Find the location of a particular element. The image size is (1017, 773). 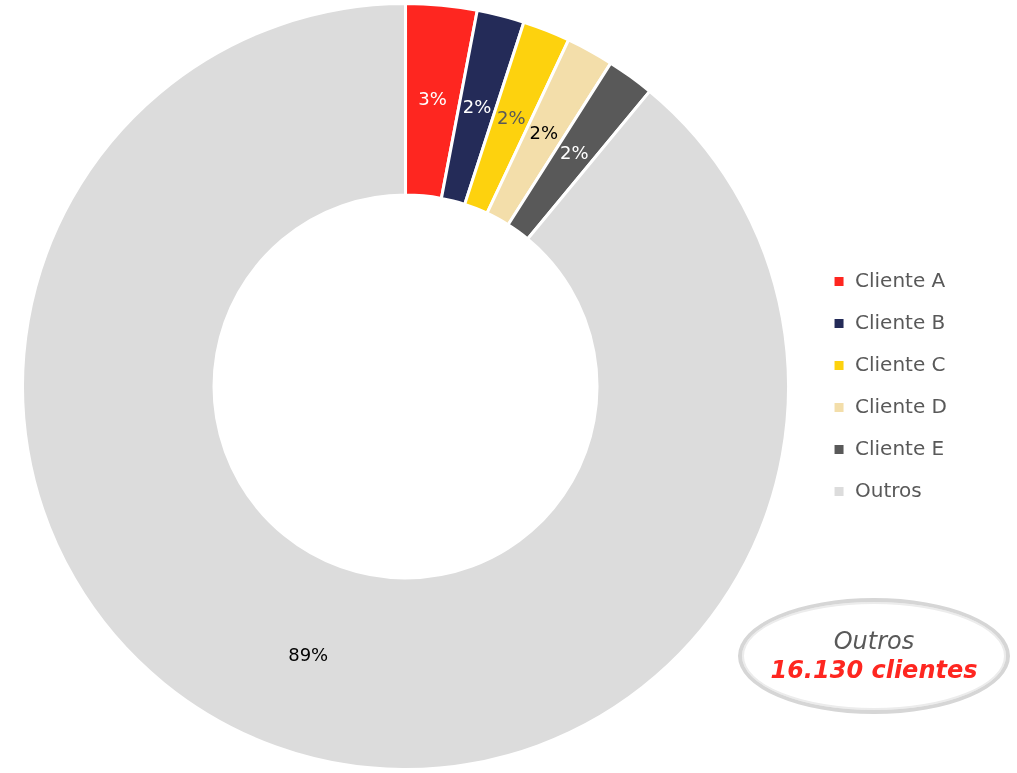

legend-label: Cliente C is located at coordinates (900, 363).